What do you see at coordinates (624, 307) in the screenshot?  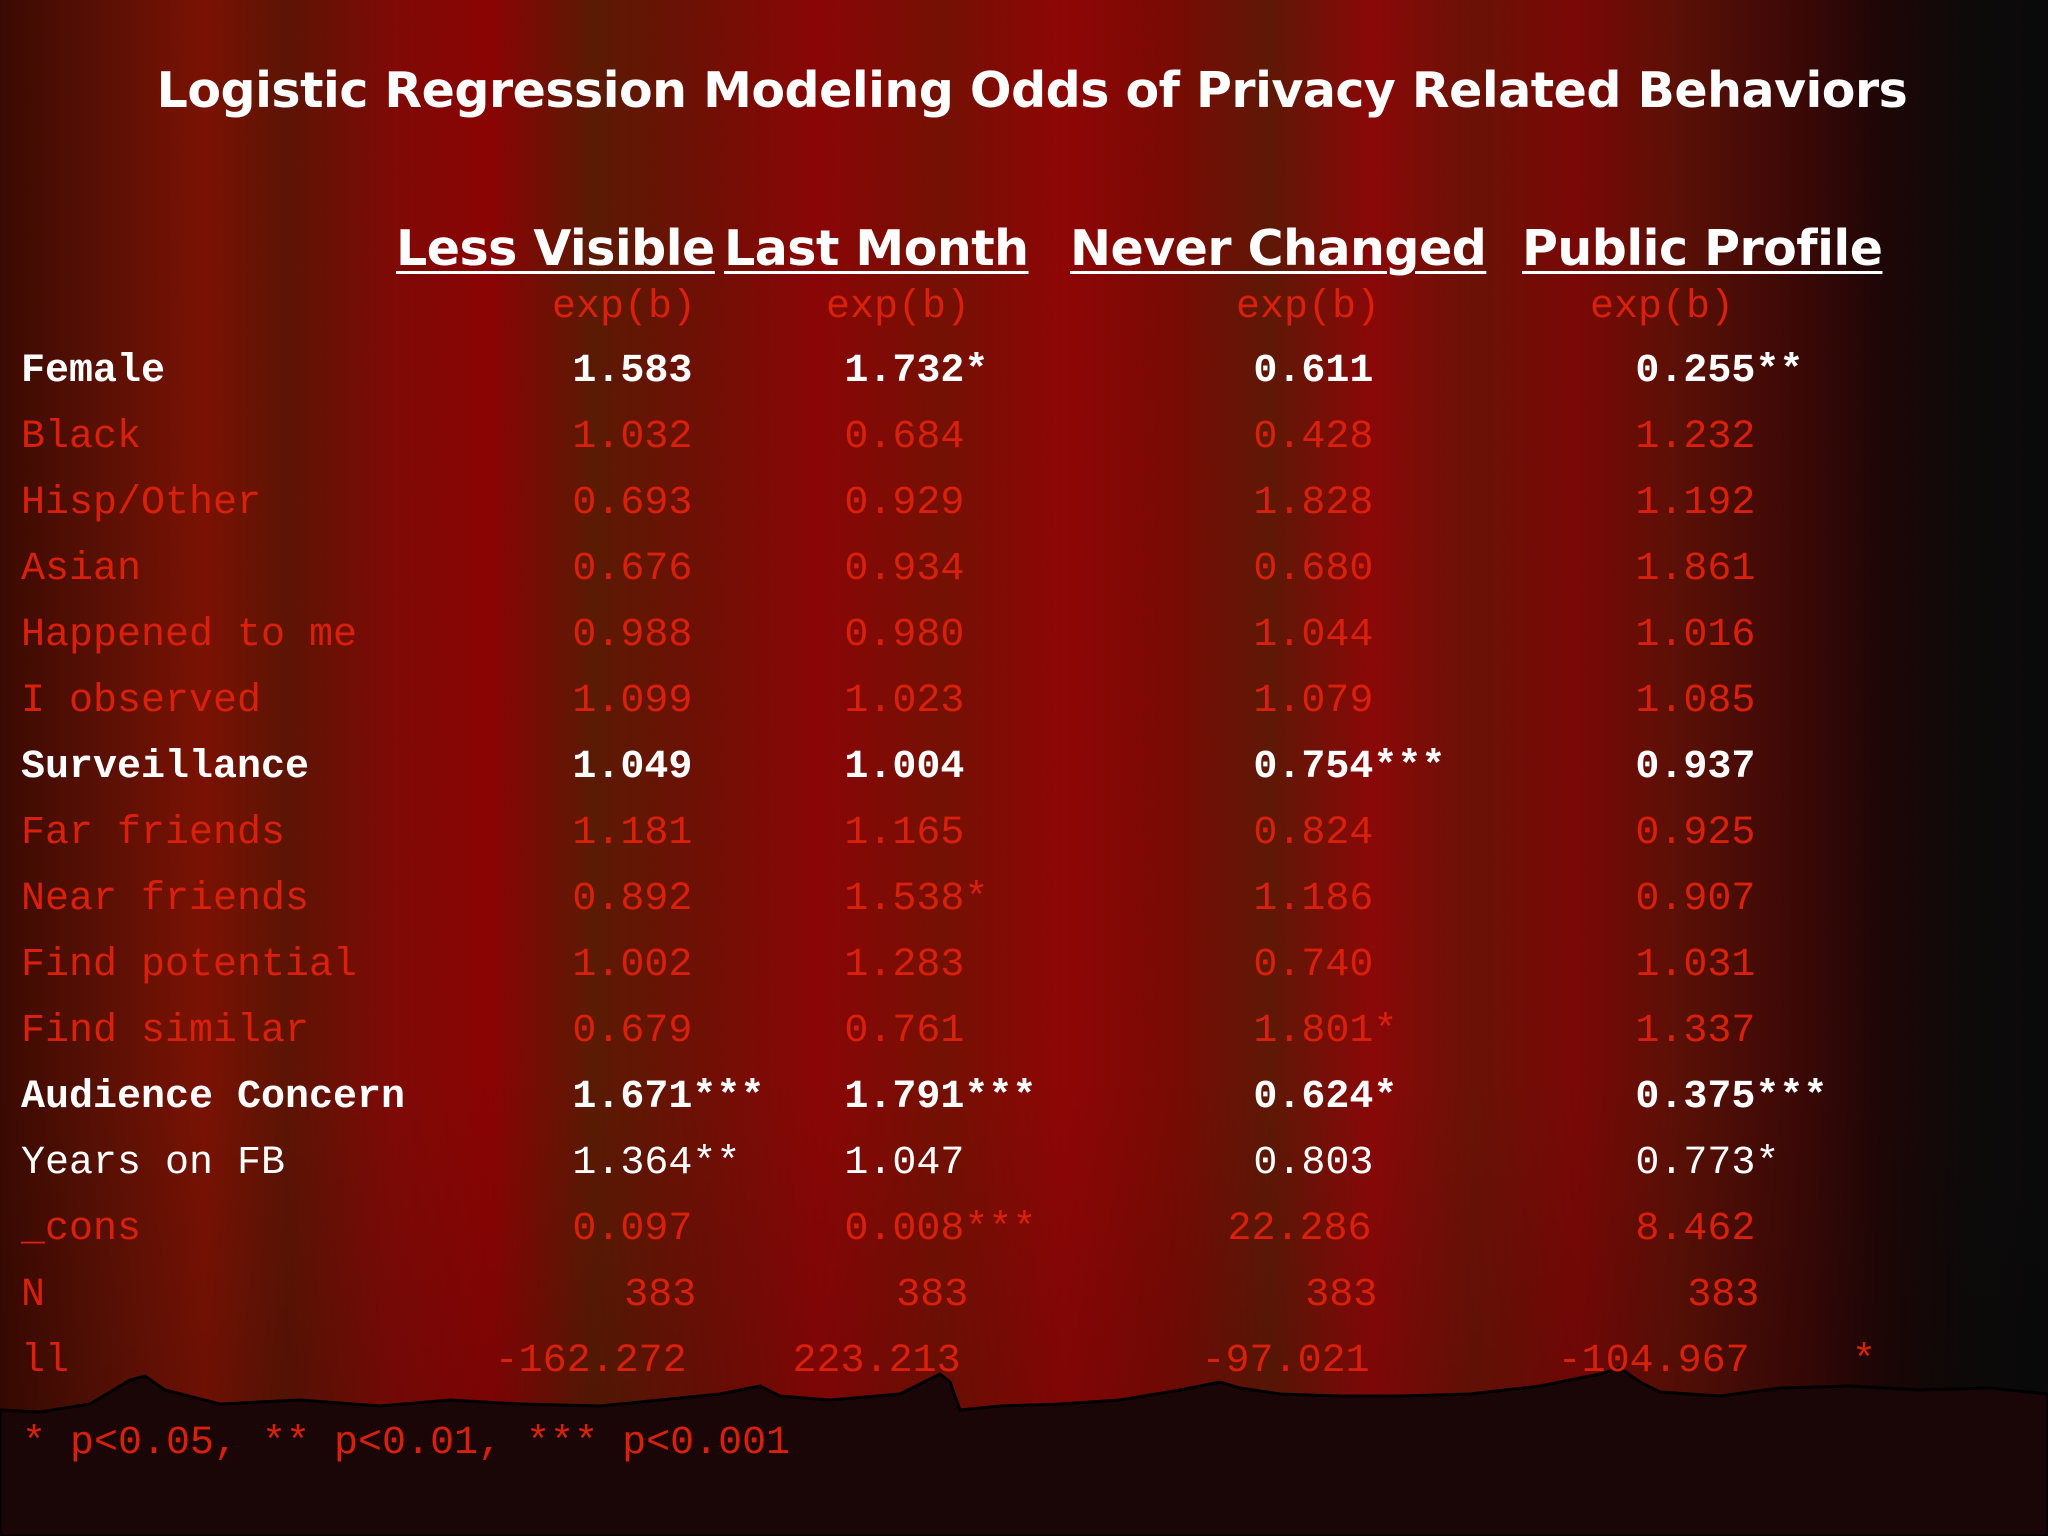 I see `column-subheader-less-visible: exp(b)` at bounding box center [624, 307].